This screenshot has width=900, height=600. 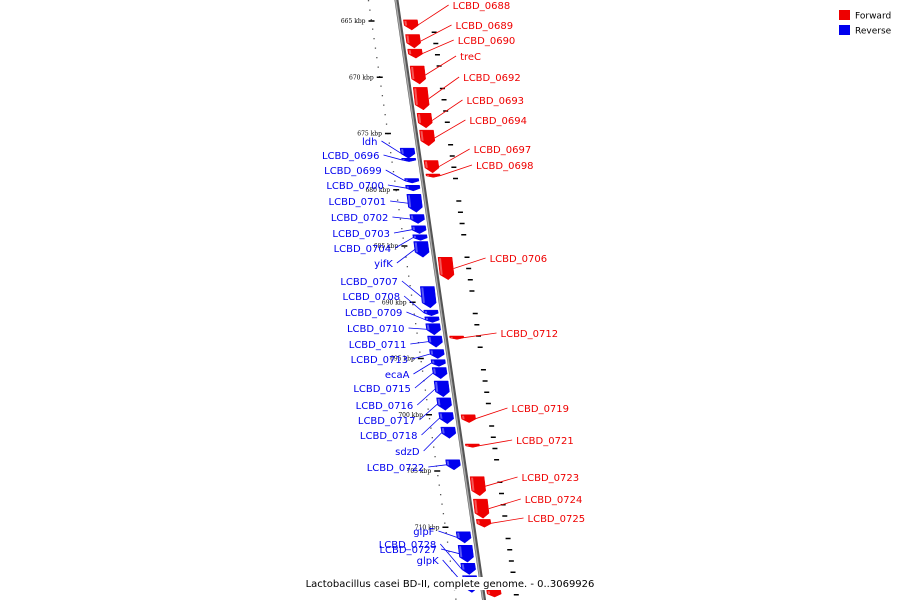 What do you see at coordinates (376, 329) in the screenshot?
I see `gene-label: LCBD_0710` at bounding box center [376, 329].